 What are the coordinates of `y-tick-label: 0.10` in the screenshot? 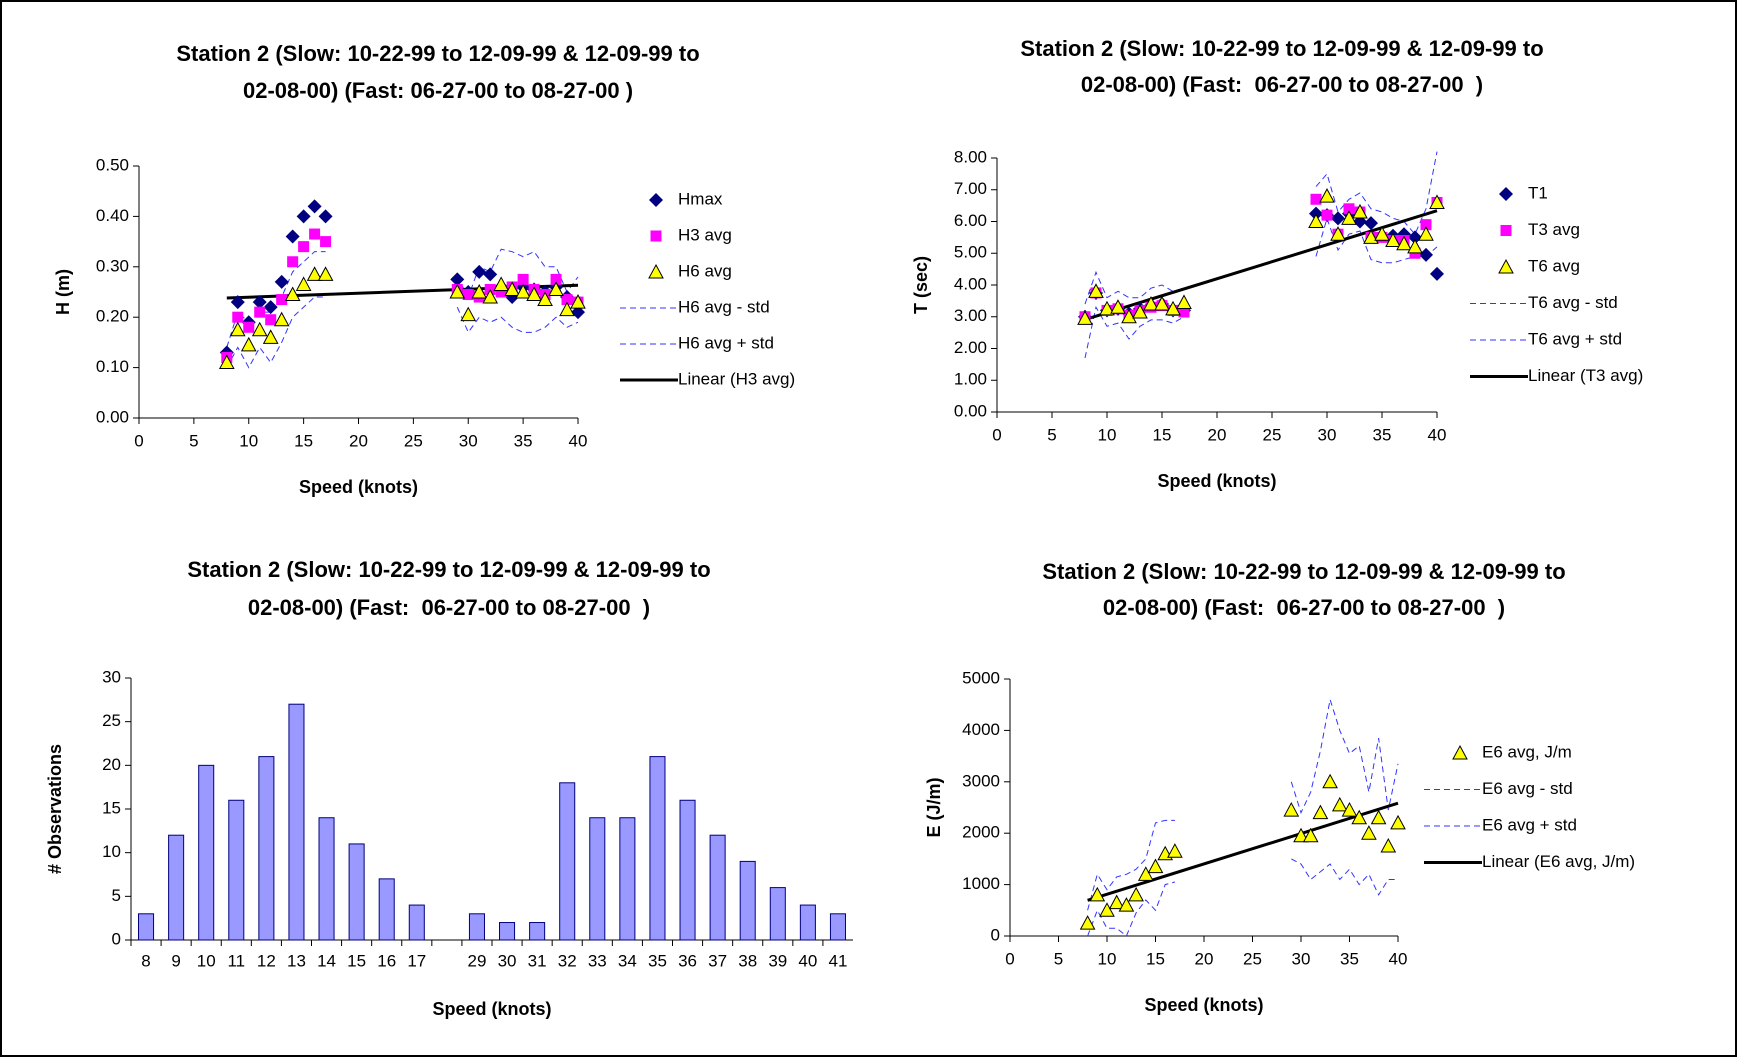 It's located at (112, 366).